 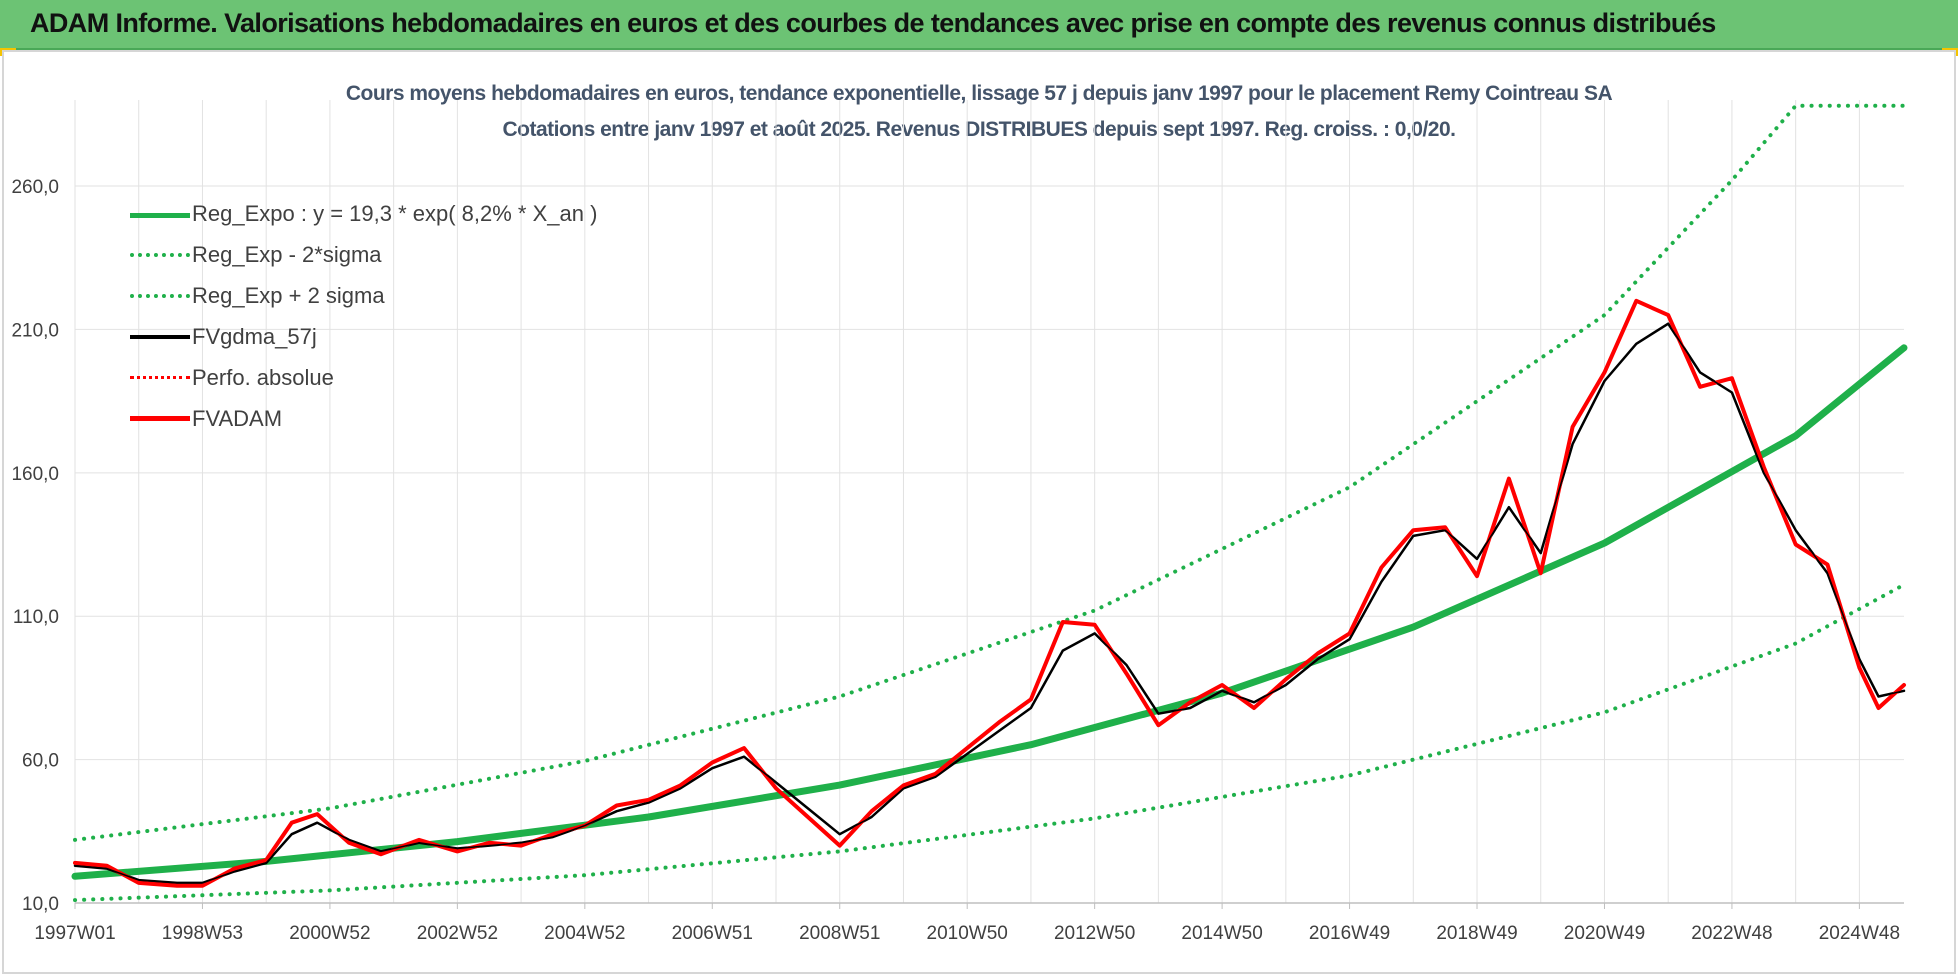 What do you see at coordinates (839, 933) in the screenshot?
I see `x-tick-label: 2008W51` at bounding box center [839, 933].